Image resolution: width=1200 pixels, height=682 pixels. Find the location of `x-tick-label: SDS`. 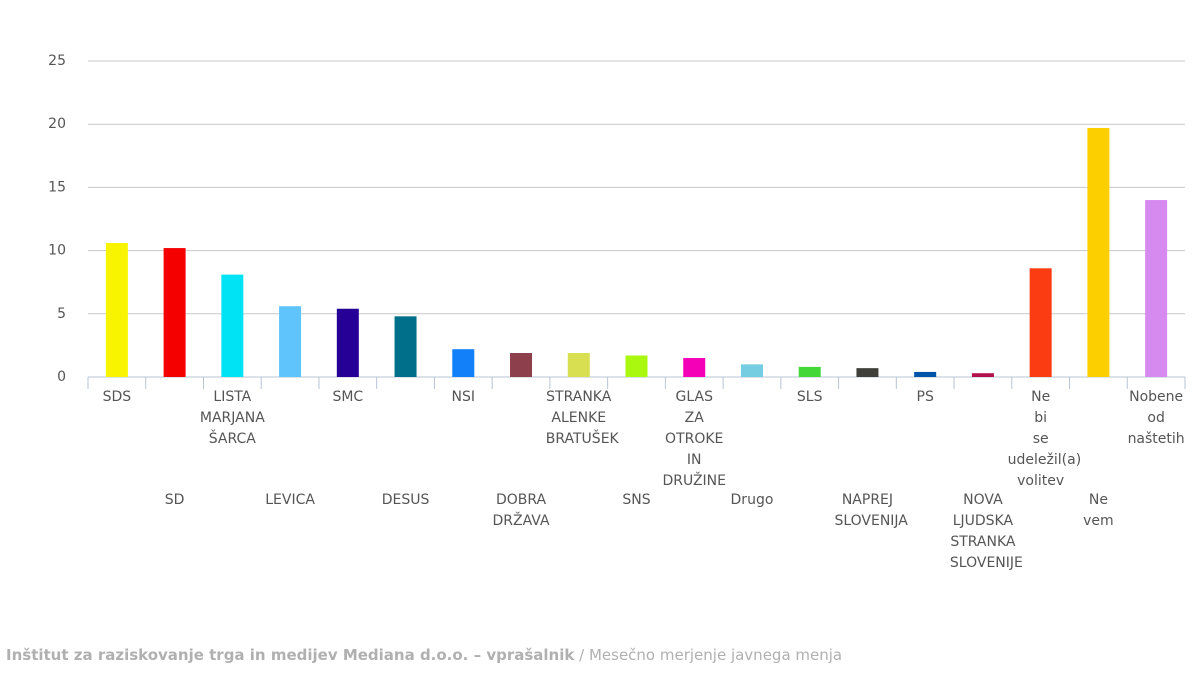

x-tick-label: SDS is located at coordinates (117, 397).